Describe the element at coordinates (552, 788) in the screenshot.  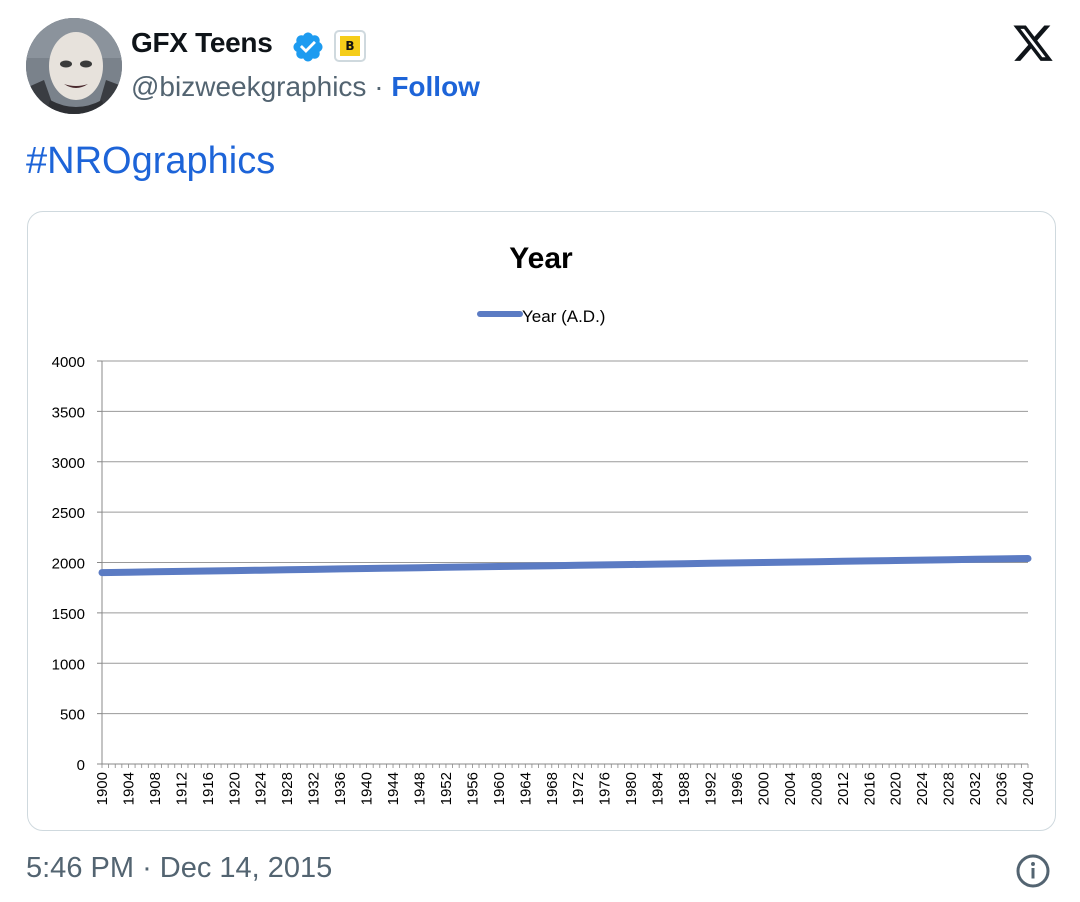
I see `x-tick-label: 1968` at that location.